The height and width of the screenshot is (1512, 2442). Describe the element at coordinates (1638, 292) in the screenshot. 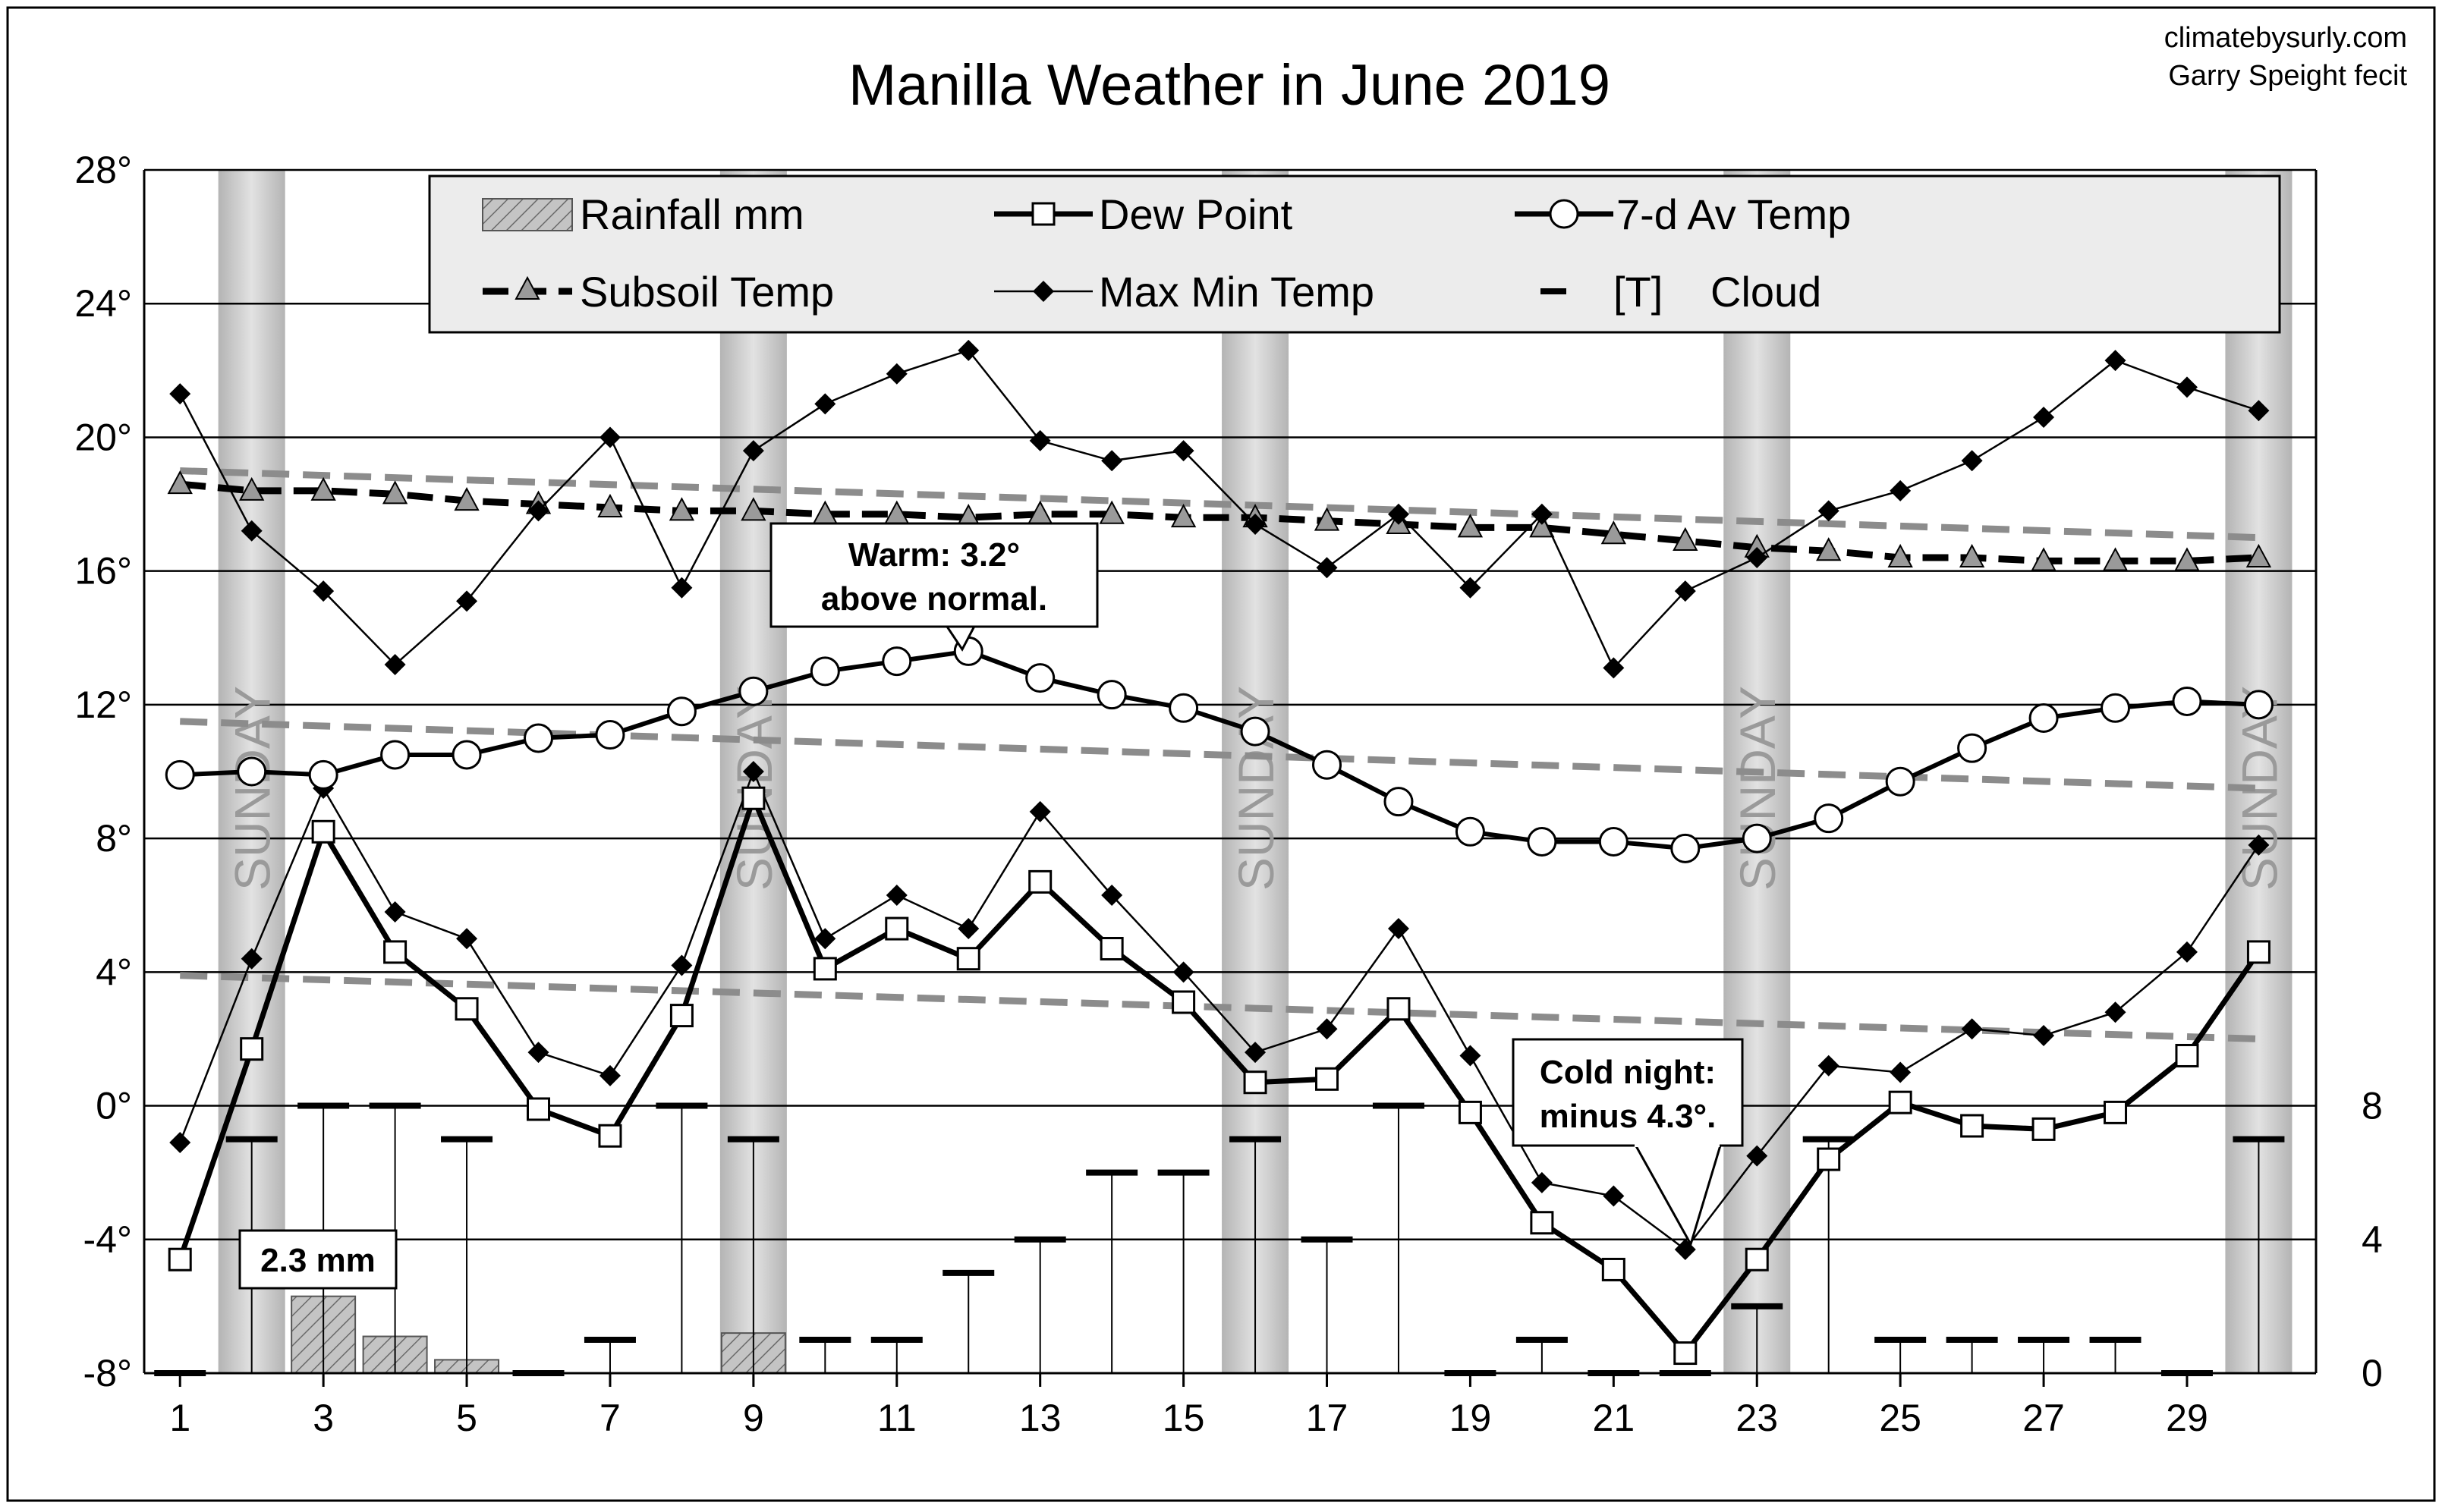

I see `legend-cloud-bracket: [T]` at that location.